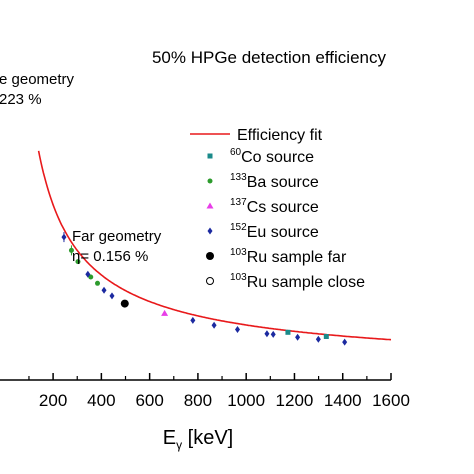  I want to click on legend-label: 137Cs source, so click(274, 206).